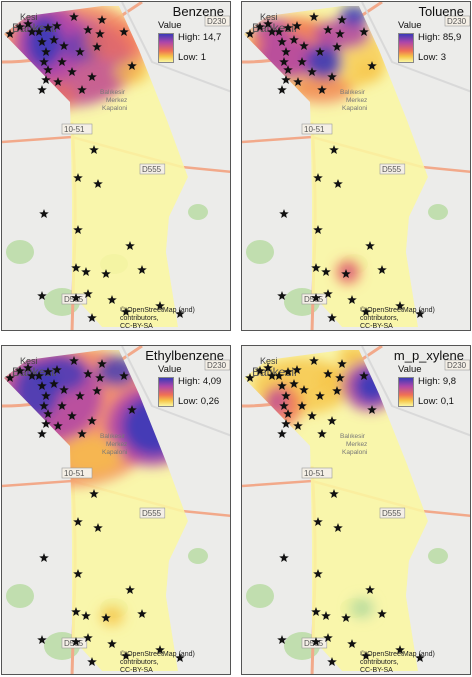 This screenshot has width=472, height=677. What do you see at coordinates (434, 389) in the screenshot?
I see `legend: Value High: 9,8 Low: 0,1` at bounding box center [434, 389].